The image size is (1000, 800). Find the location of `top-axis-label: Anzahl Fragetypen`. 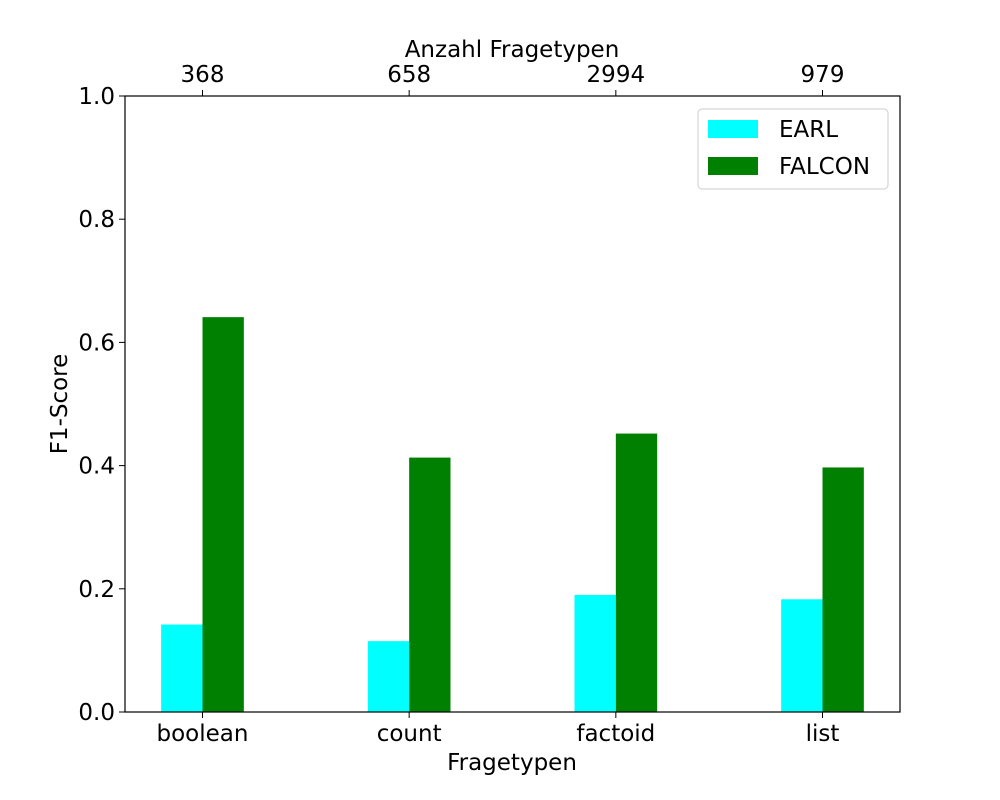

top-axis-label: Anzahl Fragetypen is located at coordinates (512, 50).